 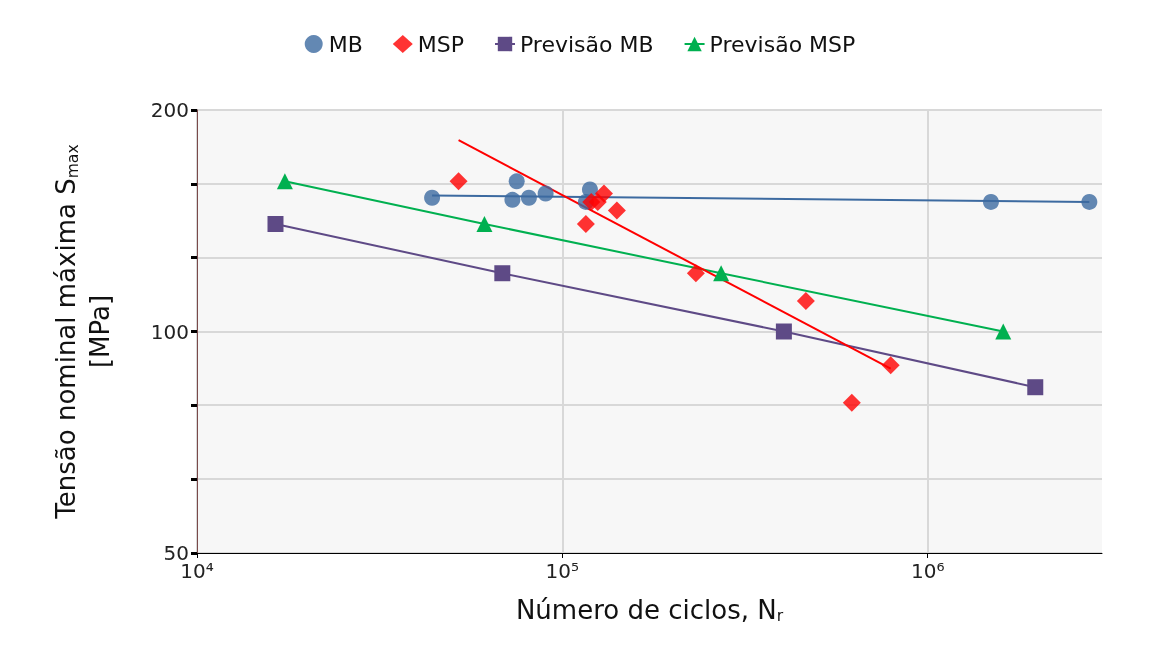 What do you see at coordinates (440, 44) in the screenshot?
I see `legend-label: MSP` at bounding box center [440, 44].